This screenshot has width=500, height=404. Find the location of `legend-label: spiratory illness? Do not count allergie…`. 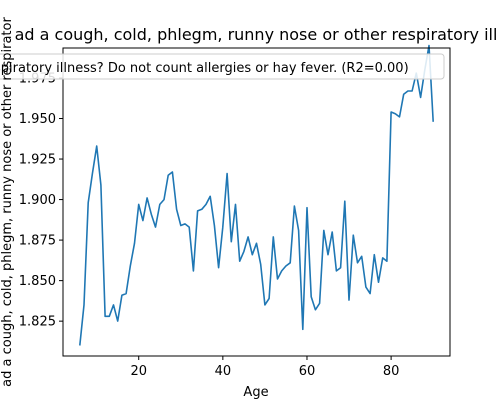

legend-label: spiratory illness? Do not count allergie… is located at coordinates (204, 68).